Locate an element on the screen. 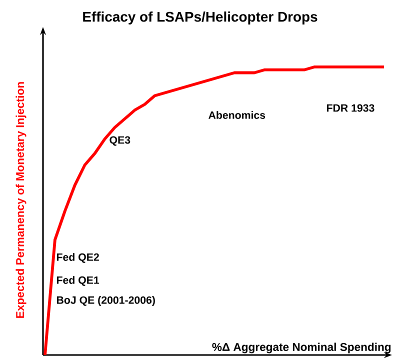  x-axis-title: %Δ Aggregate Nominal Spending is located at coordinates (301, 348).